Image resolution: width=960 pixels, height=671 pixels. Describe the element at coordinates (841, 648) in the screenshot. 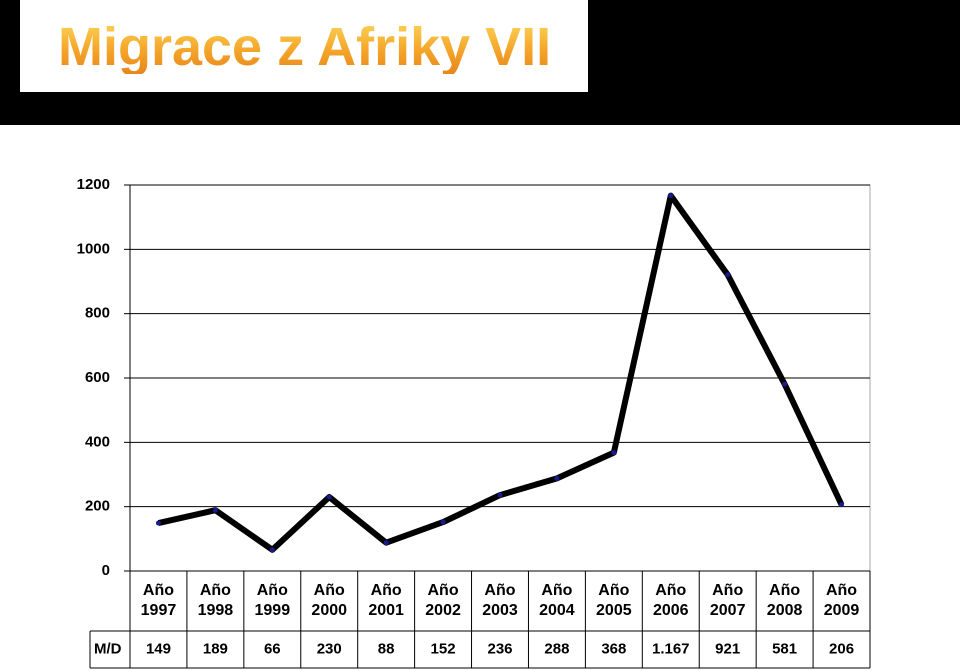

I see `value-label: 206` at that location.